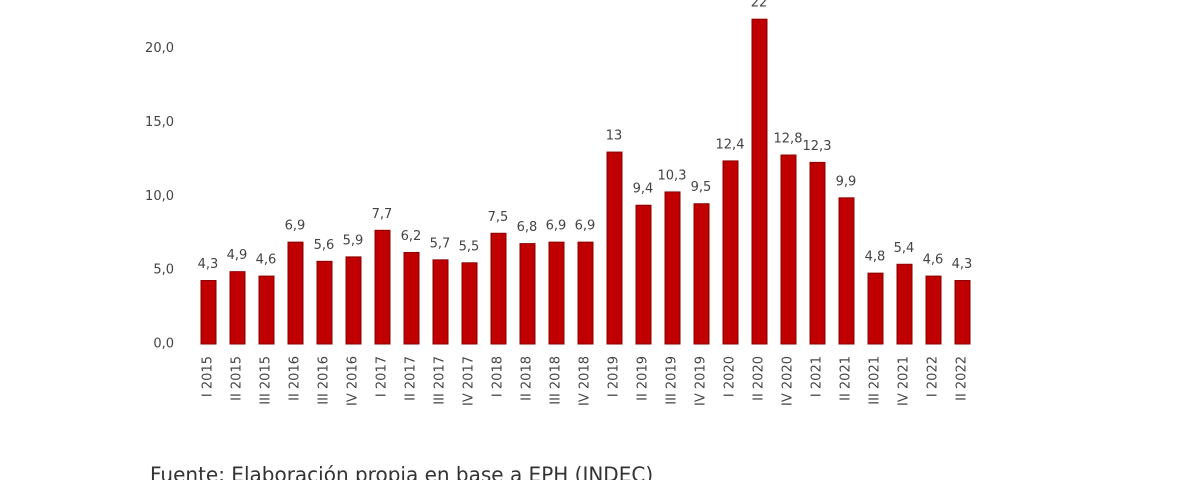  Describe the element at coordinates (266, 380) in the screenshot. I see `x-tick-label: III 2015` at that location.